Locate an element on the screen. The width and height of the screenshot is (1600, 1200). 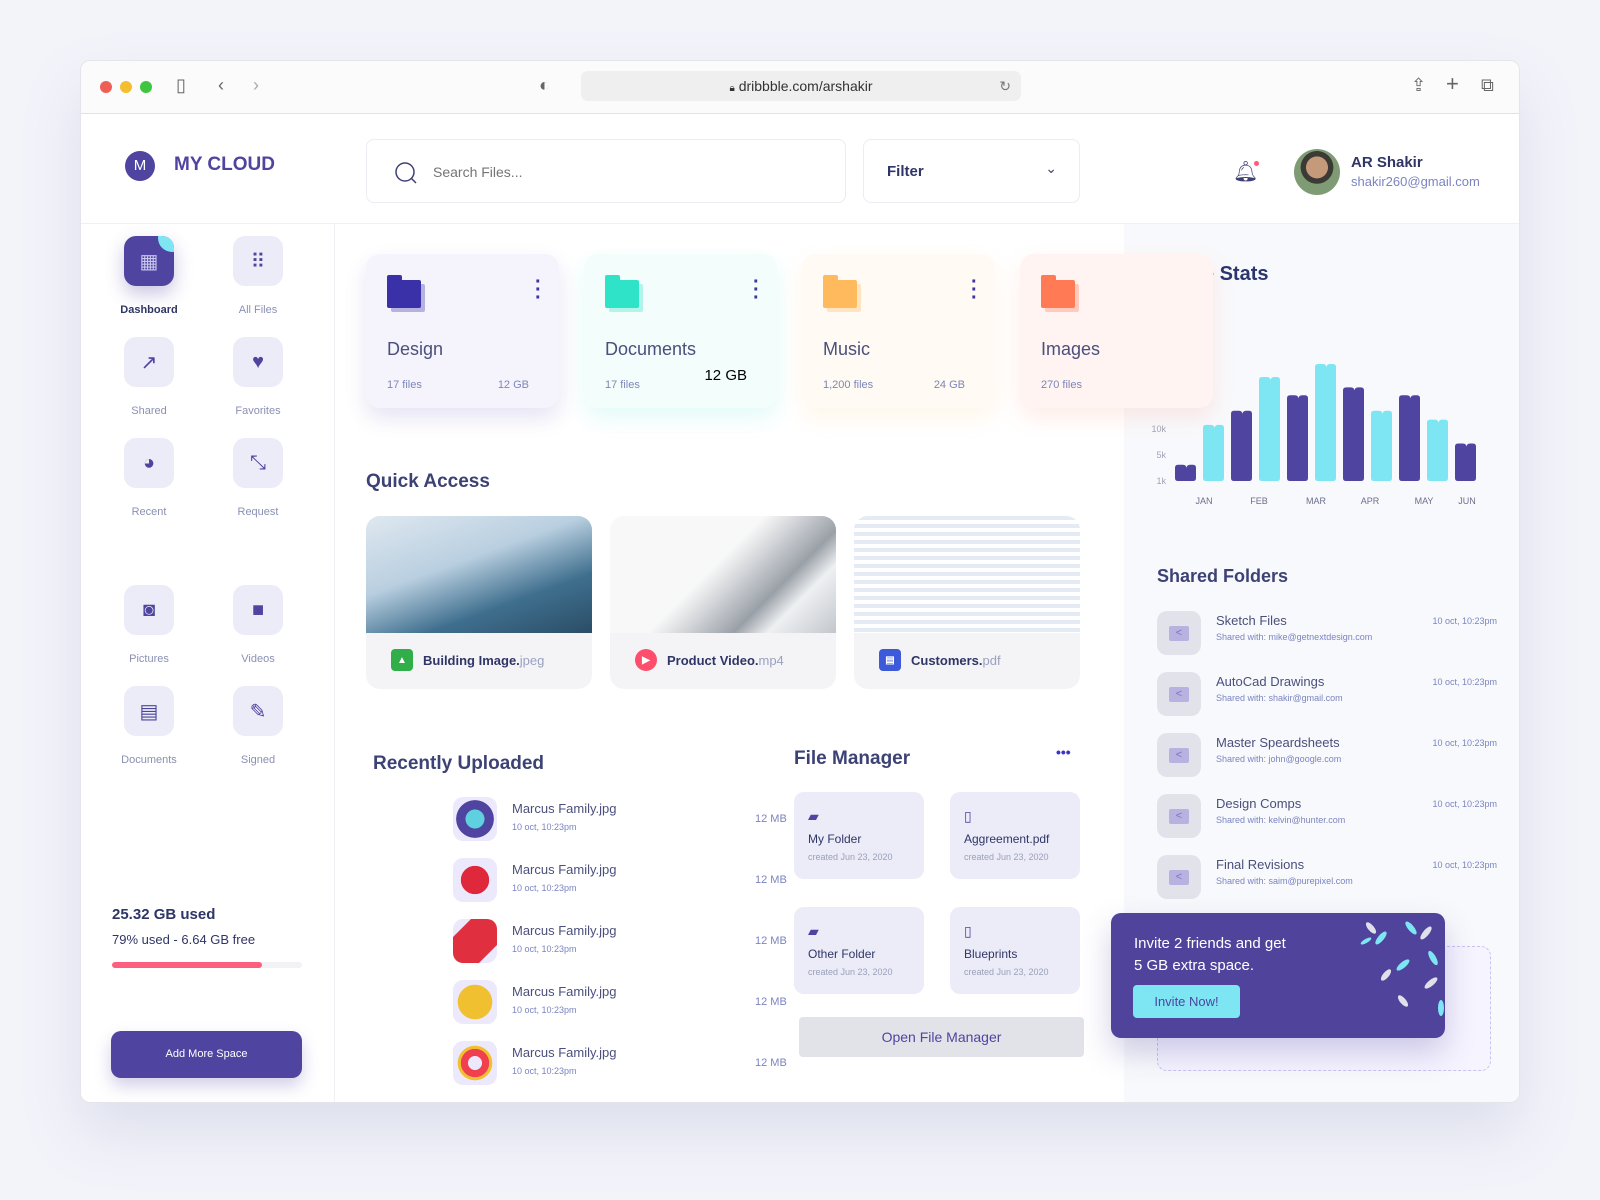
recent-icon: ◕ is located at coordinates (149, 462).